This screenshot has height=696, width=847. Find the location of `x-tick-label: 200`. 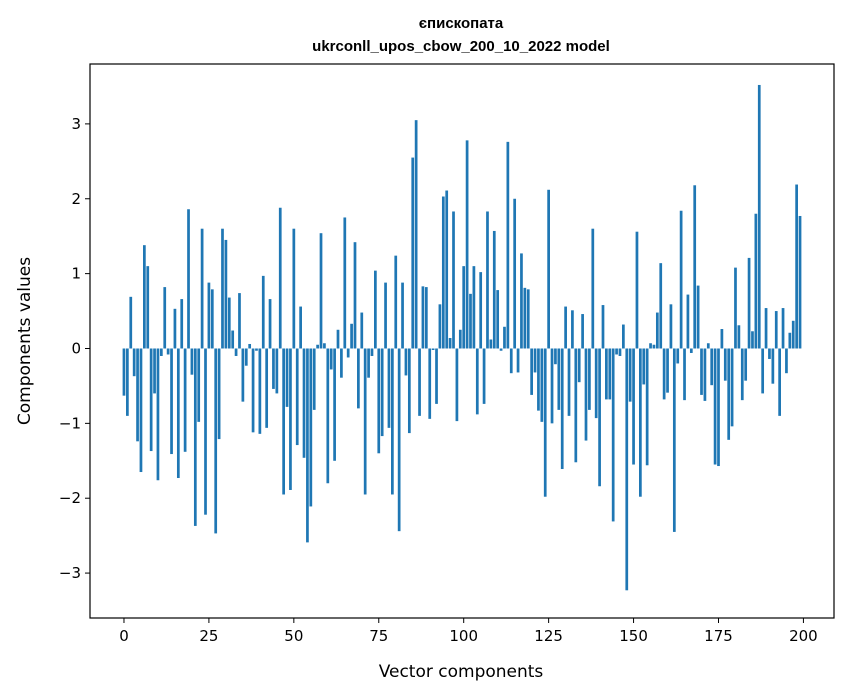

x-tick-label: 200 is located at coordinates (803, 636).